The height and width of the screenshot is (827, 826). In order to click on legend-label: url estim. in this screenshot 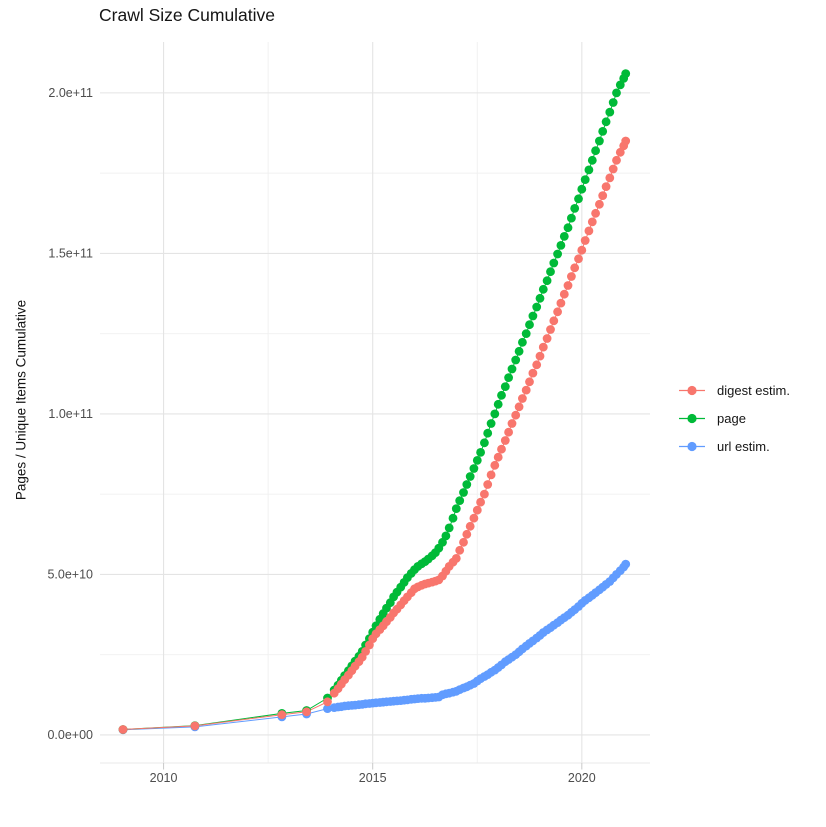, I will do `click(743, 446)`.